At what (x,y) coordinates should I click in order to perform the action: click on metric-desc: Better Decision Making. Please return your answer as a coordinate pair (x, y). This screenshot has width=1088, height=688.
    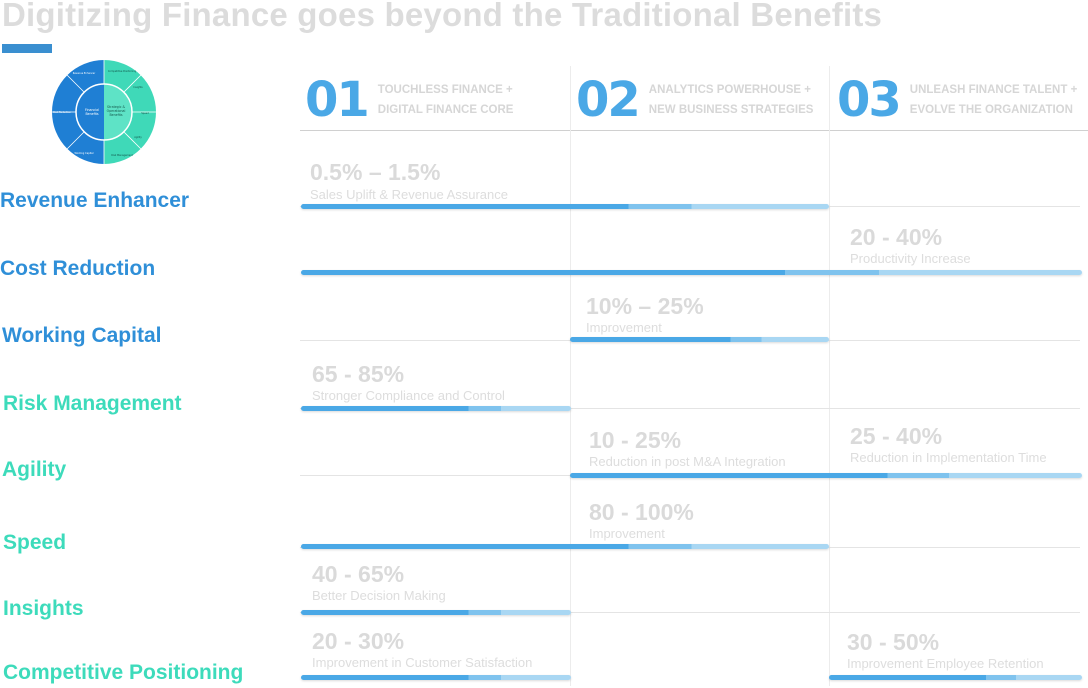
    Looking at the image, I should click on (379, 595).